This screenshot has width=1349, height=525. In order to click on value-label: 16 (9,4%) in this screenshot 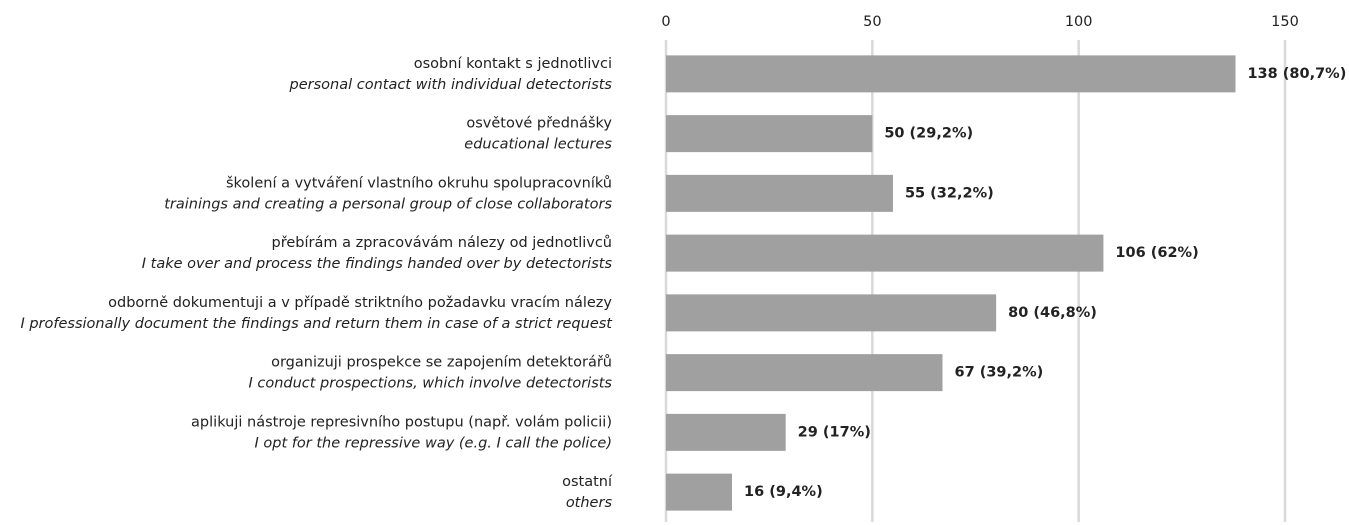, I will do `click(783, 492)`.